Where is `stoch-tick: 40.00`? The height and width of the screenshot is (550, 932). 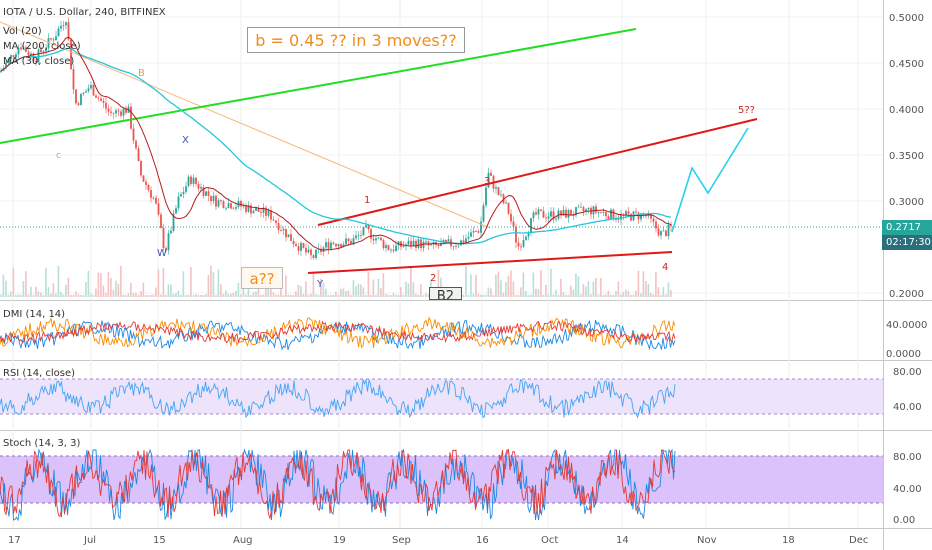 stoch-tick: 40.00 is located at coordinates (907, 489).